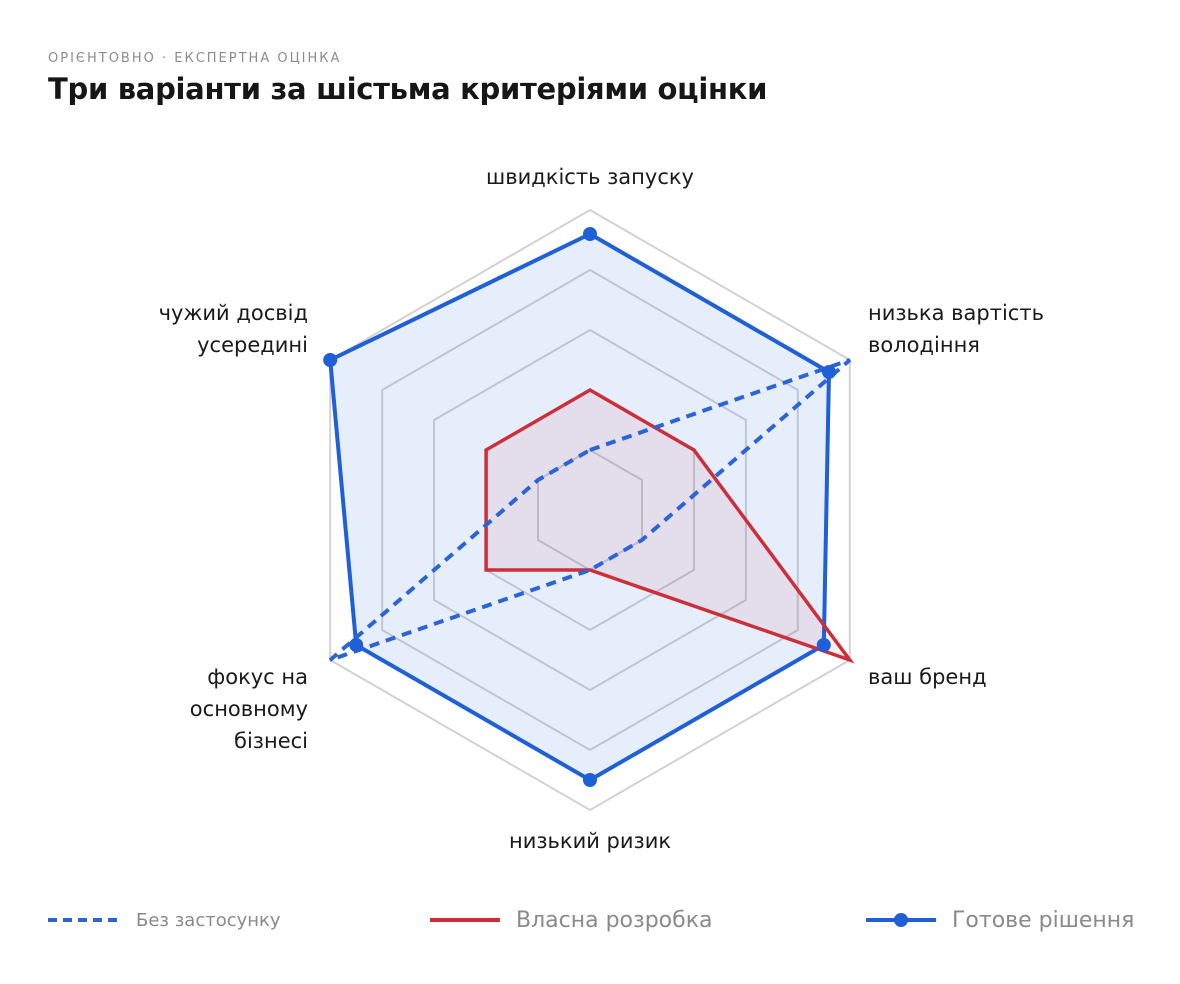 The image size is (1180, 984). I want to click on legend-swatch-solid-red, so click(465, 920).